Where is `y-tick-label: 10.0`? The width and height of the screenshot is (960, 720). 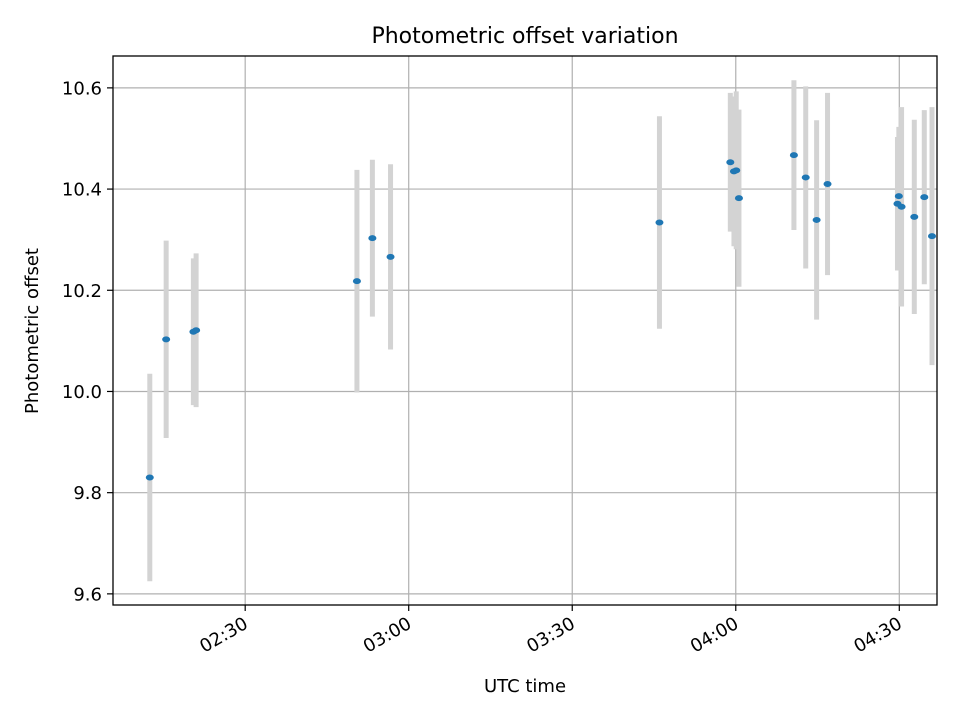 y-tick-label: 10.0 is located at coordinates (82, 392).